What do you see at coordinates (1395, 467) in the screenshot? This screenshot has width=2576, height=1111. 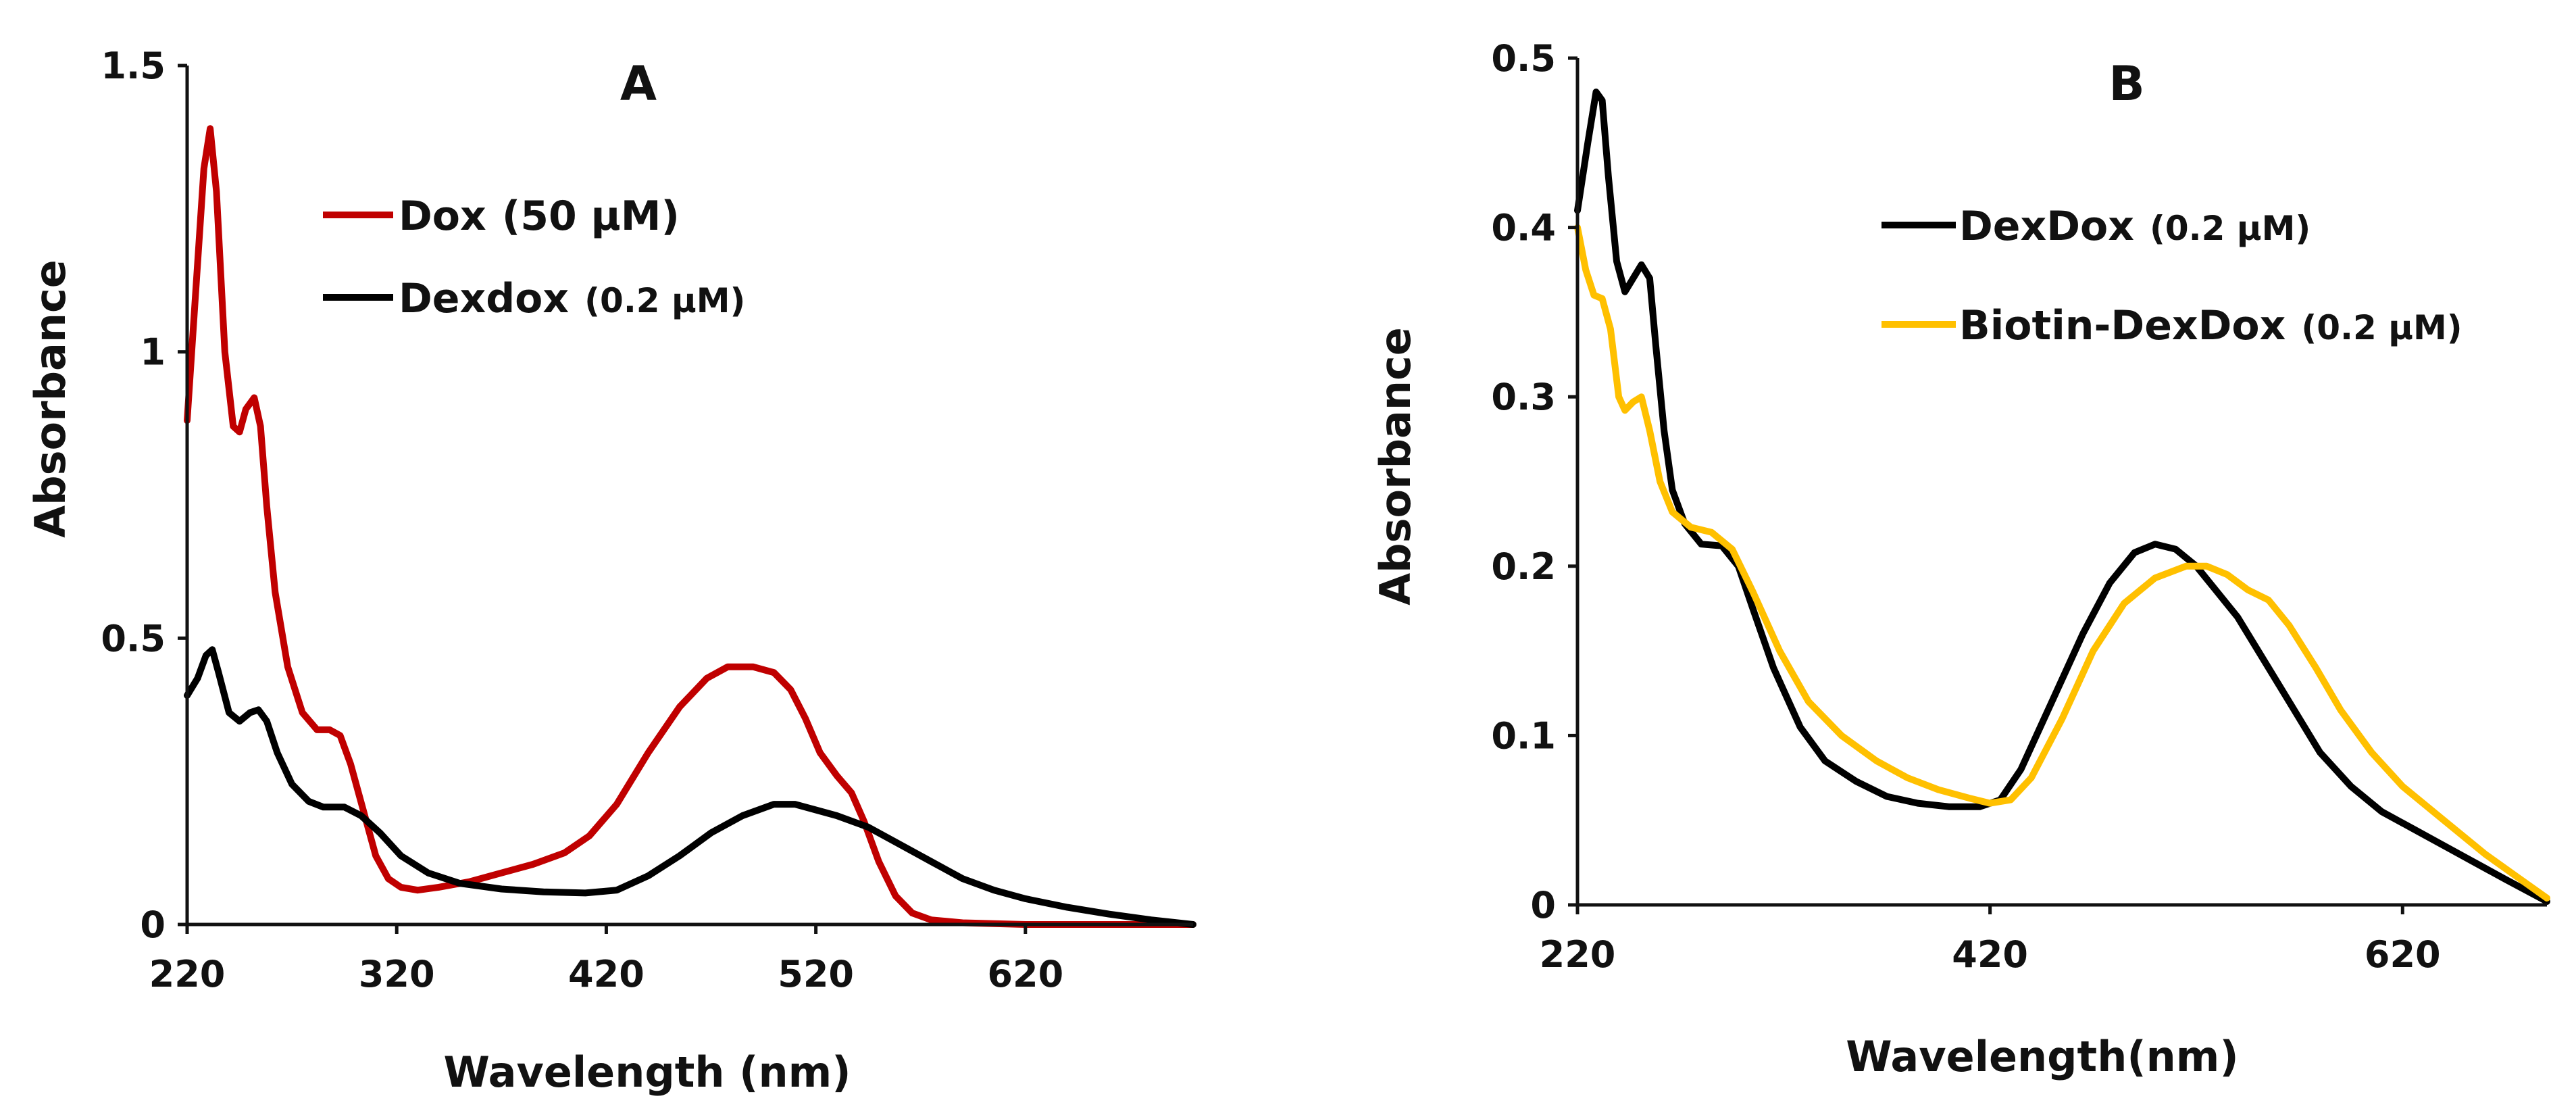 I see `panel-b-y-axis-title: Absorbance` at bounding box center [1395, 467].